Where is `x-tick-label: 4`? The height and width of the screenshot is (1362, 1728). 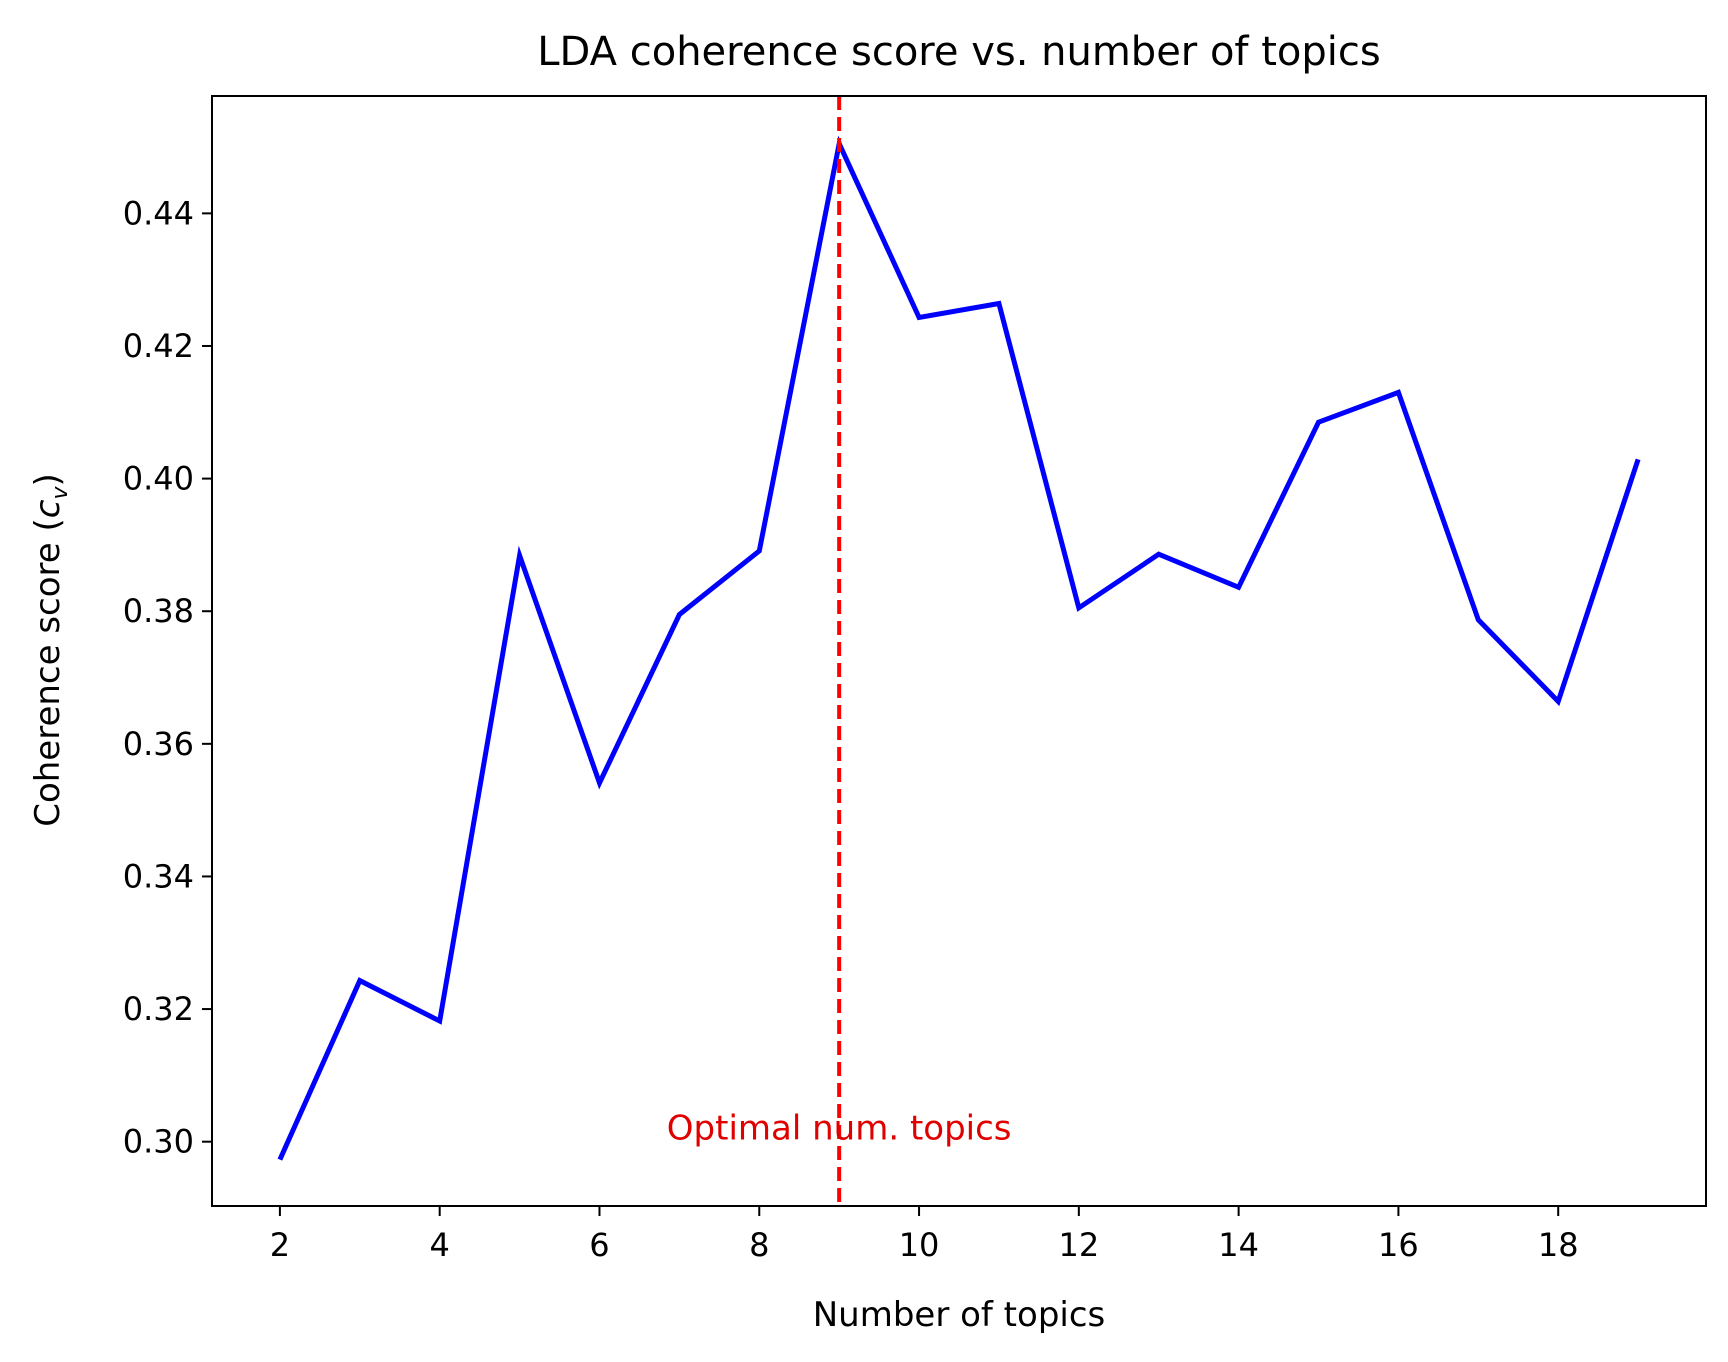
x-tick-label: 4 is located at coordinates (440, 1245).